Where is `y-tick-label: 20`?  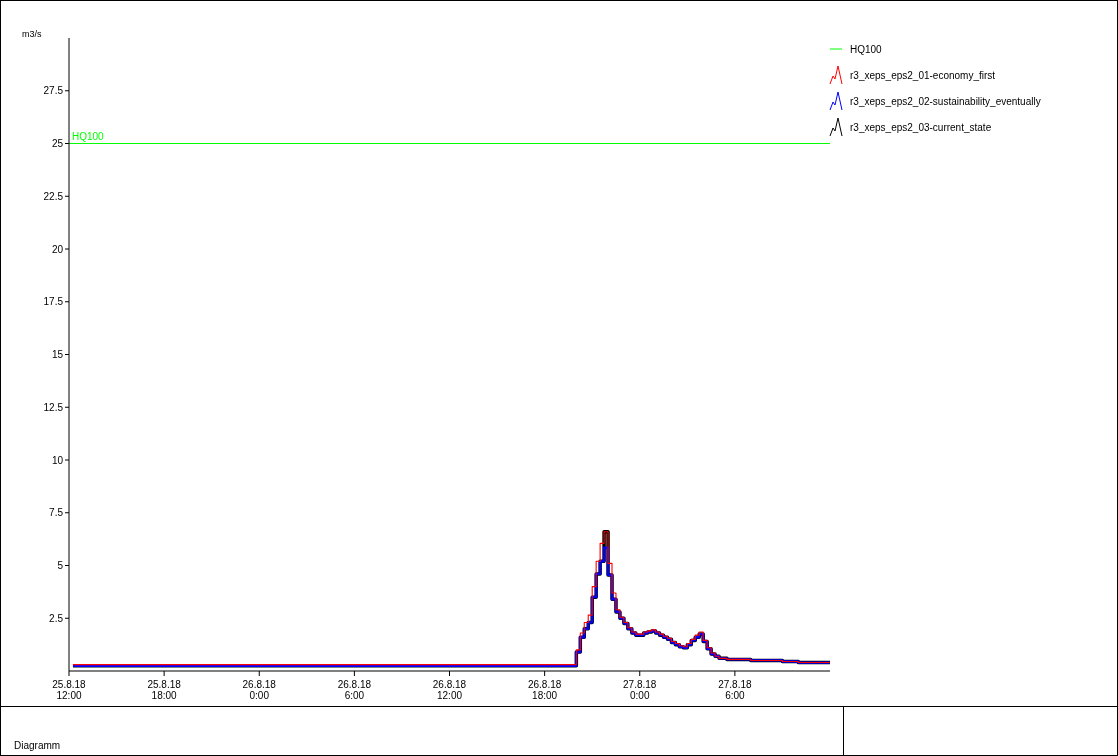 y-tick-label: 20 is located at coordinates (57, 249).